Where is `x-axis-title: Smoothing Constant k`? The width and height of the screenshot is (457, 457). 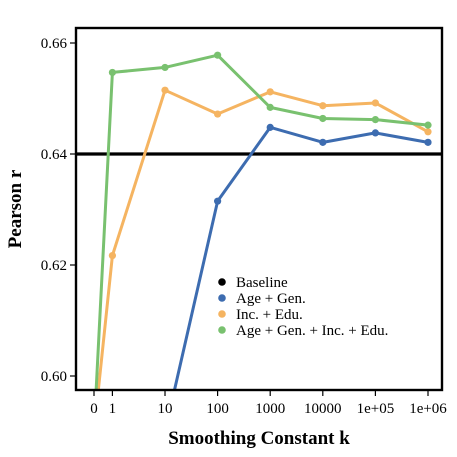 x-axis-title: Smoothing Constant k is located at coordinates (259, 438).